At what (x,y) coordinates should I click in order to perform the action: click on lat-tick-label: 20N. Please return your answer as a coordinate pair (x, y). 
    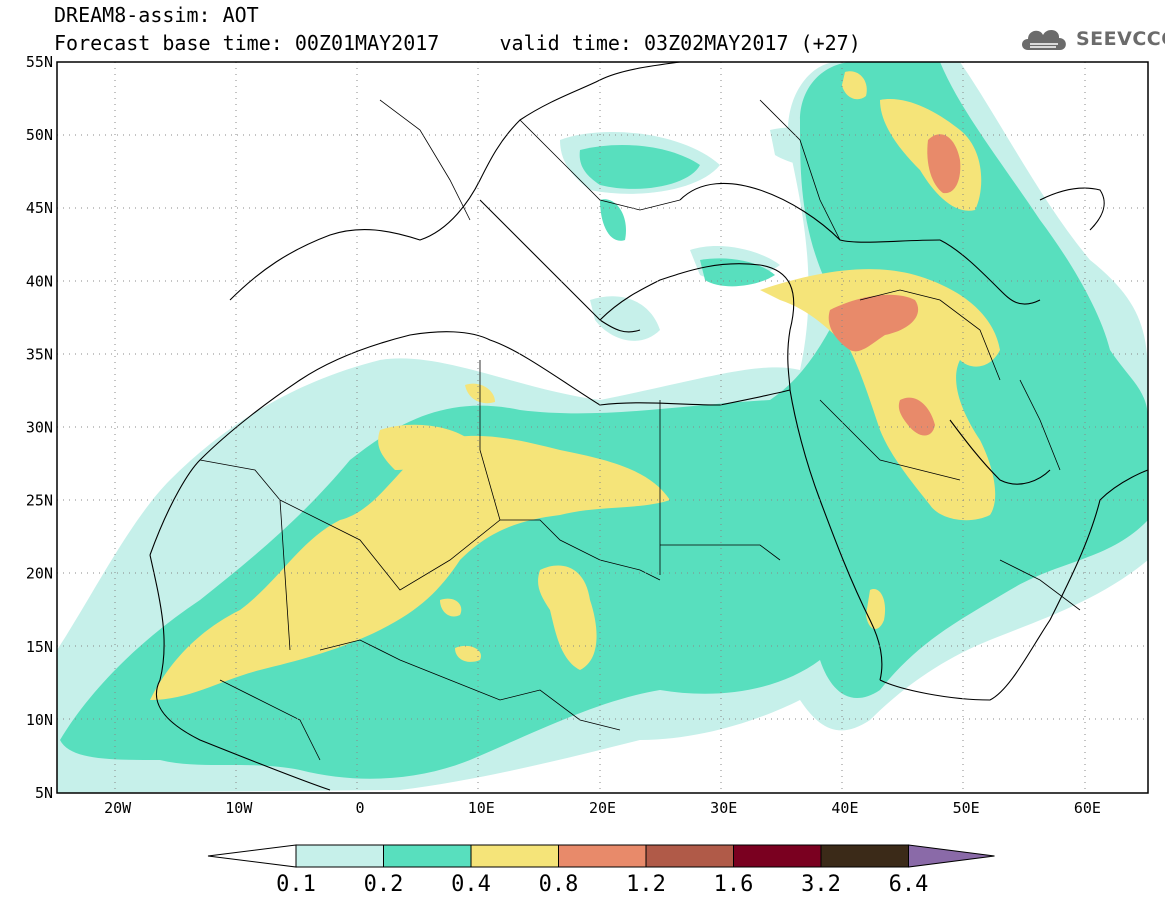
    Looking at the image, I should click on (39, 574).